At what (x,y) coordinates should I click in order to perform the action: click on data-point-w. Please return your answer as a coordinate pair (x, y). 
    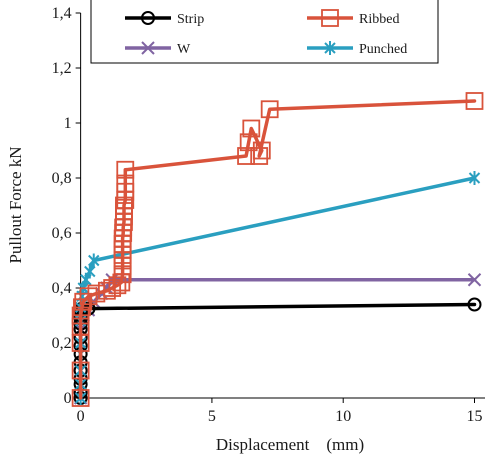
    Looking at the image, I should click on (474, 280).